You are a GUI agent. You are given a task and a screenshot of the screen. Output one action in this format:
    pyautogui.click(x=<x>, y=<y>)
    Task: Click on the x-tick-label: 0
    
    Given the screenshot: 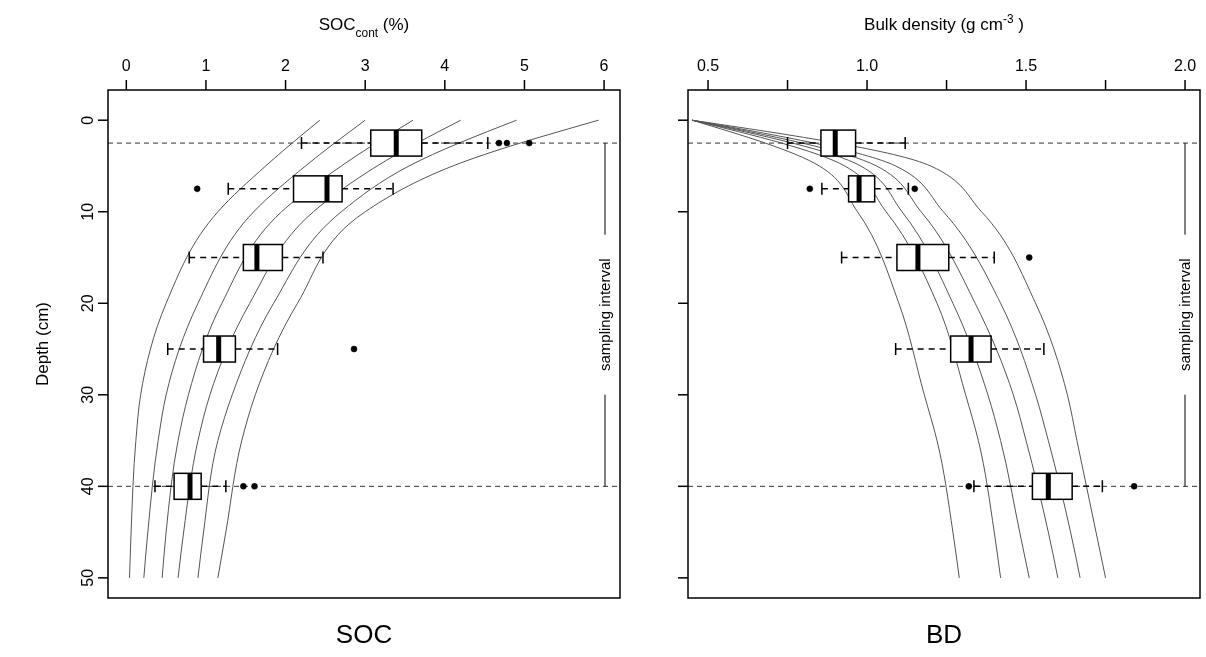 What is the action you would take?
    pyautogui.click(x=126, y=65)
    